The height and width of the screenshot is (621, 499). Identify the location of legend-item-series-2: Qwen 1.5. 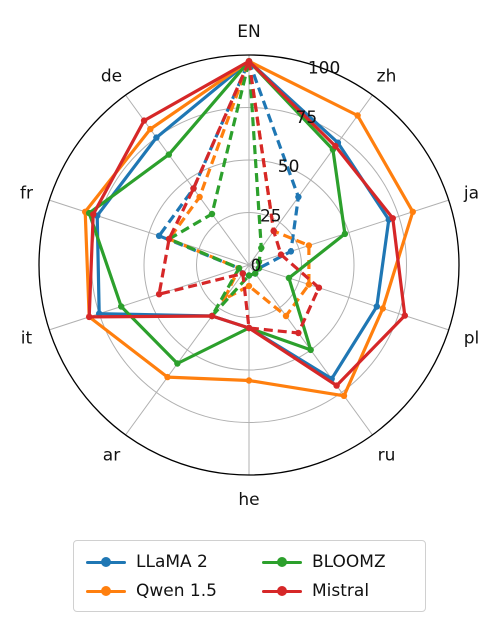
(151, 591).